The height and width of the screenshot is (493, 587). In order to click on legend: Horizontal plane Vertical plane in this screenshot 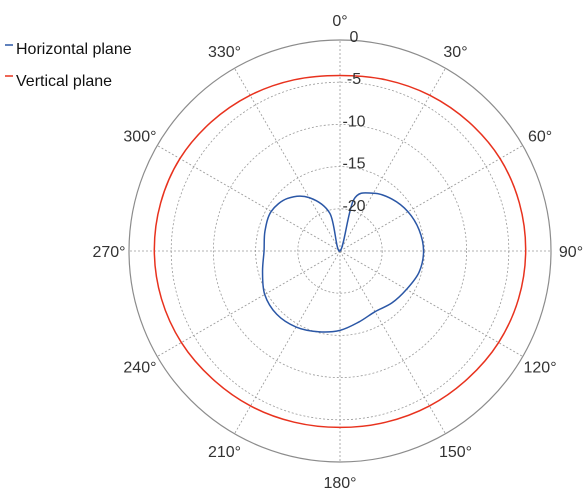, I will do `click(68, 65)`.